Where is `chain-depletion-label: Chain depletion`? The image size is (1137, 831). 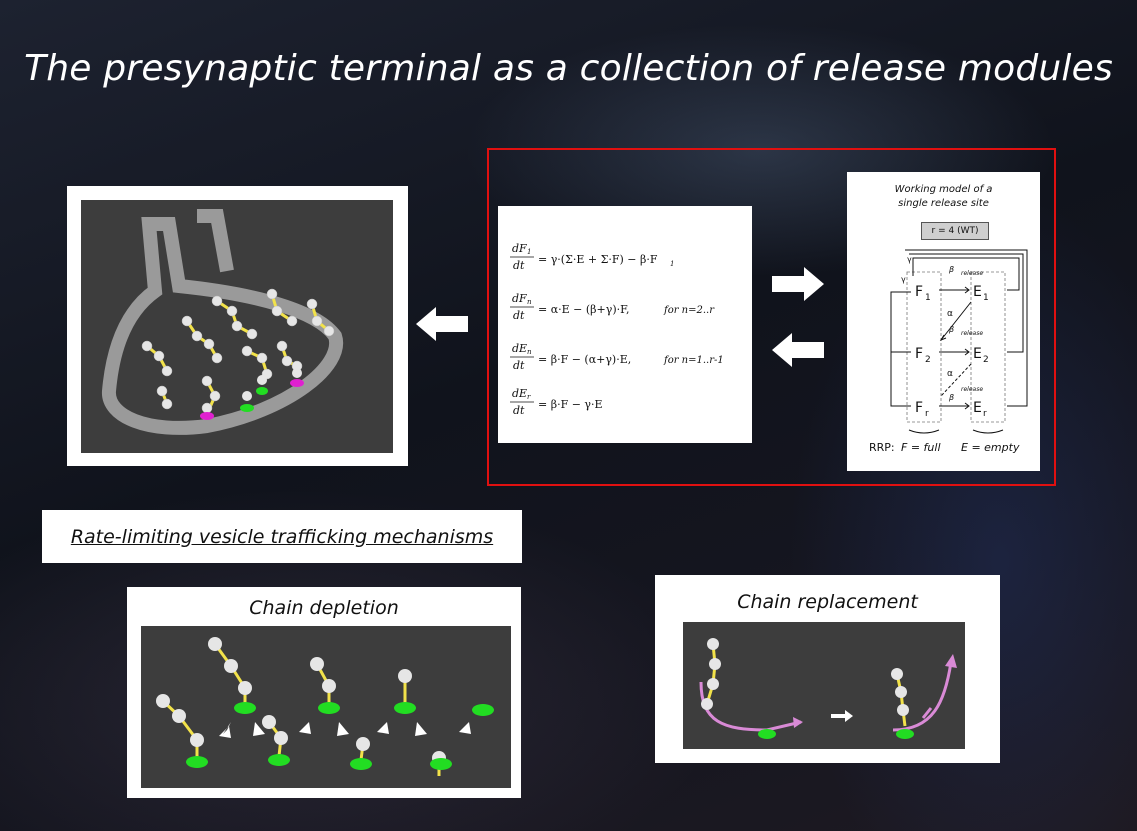
chain-depletion-label: Chain depletion is located at coordinates (324, 608).